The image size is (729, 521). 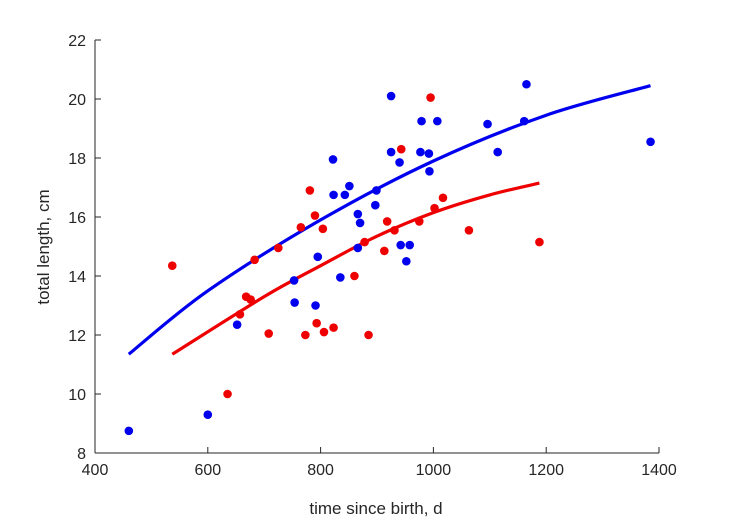 I want to click on y-tick-label: 22, so click(x=77, y=41).